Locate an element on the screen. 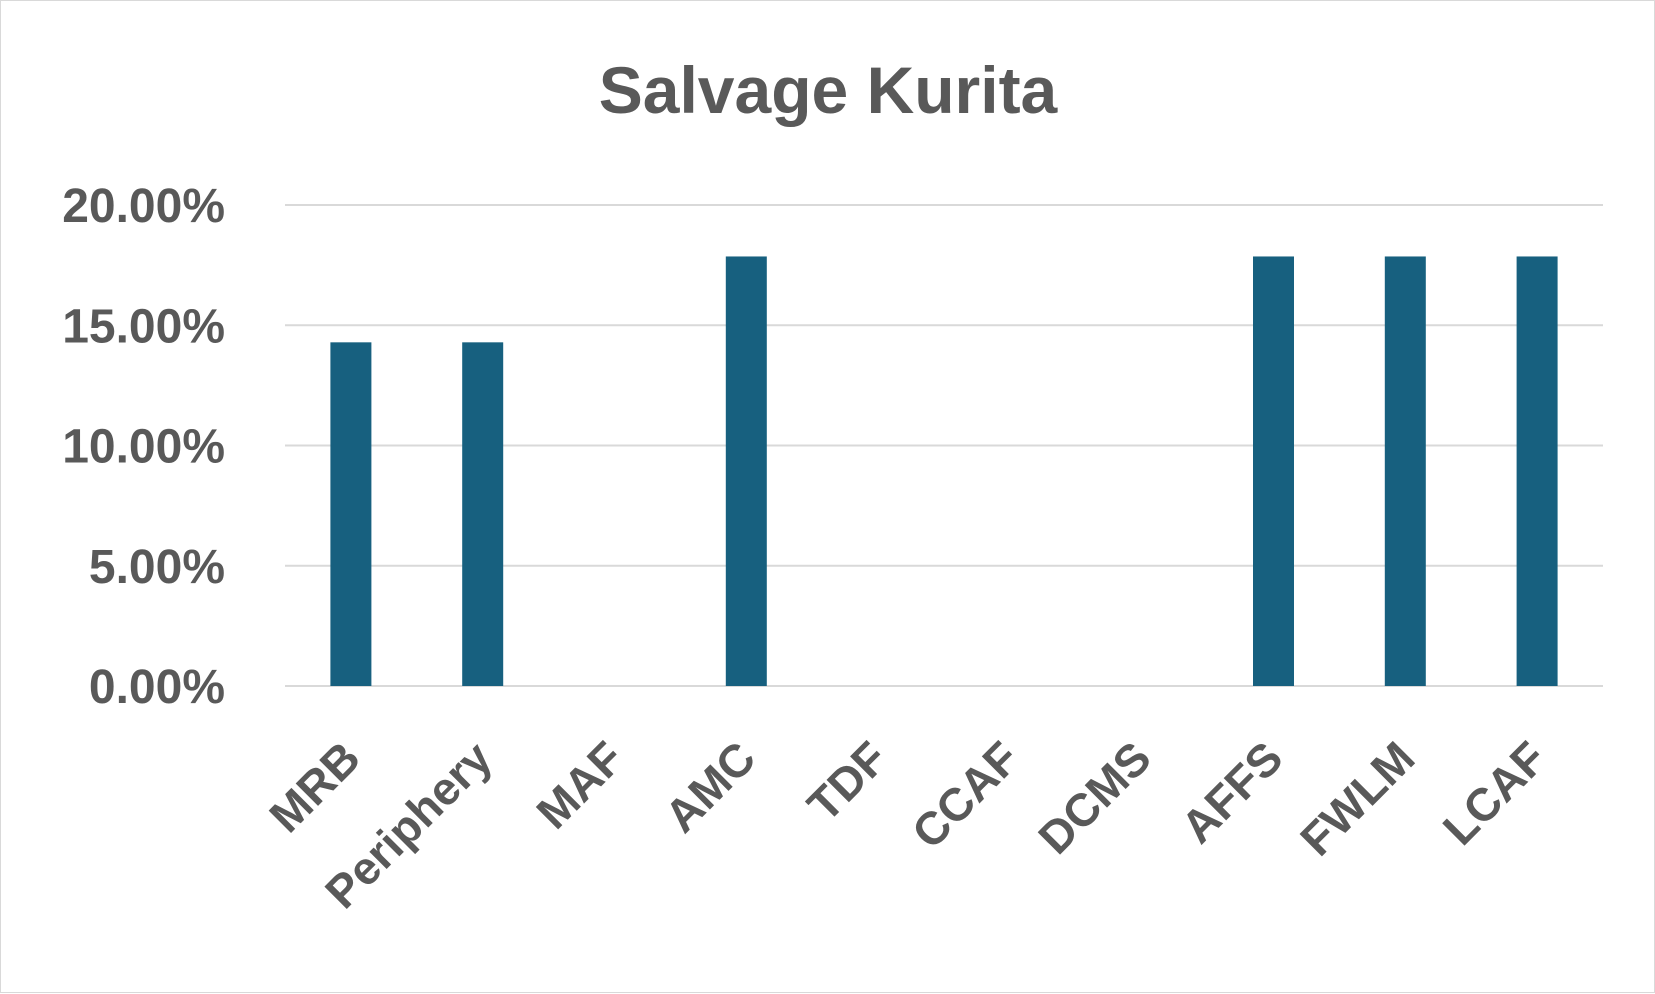  y-tick-label: 5.00% is located at coordinates (157, 567).